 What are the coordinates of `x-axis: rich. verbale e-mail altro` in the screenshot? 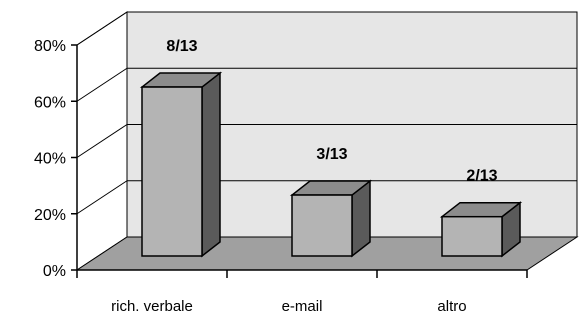 It's located at (302, 292).